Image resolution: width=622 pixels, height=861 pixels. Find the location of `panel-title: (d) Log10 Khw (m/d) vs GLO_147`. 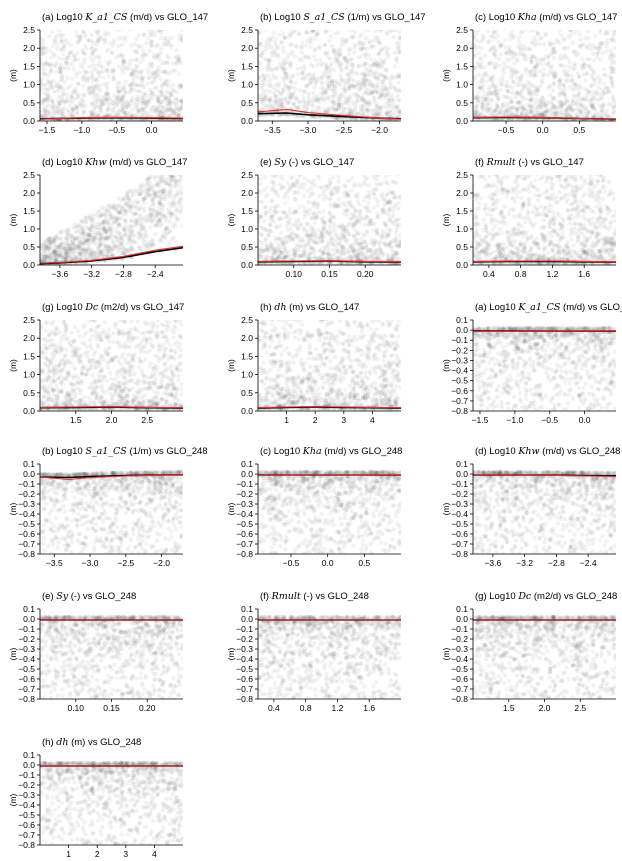

panel-title: (d) Log10 Khw (m/d) vs GLO_147 is located at coordinates (114, 162).